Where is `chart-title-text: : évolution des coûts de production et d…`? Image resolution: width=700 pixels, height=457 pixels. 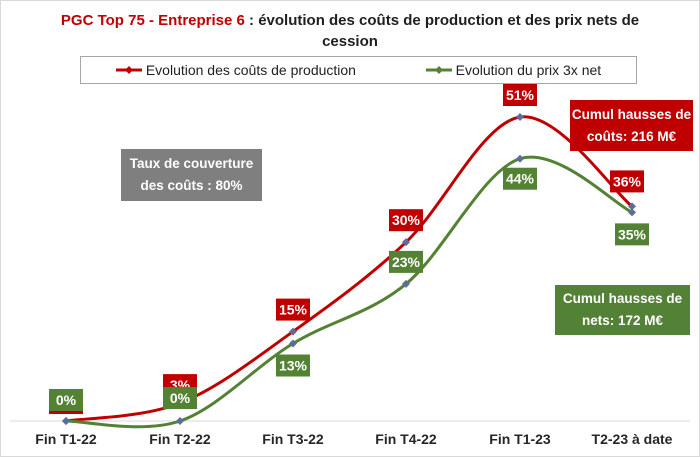
chart-title-text: : évolution des coûts de production et d… is located at coordinates (442, 31).